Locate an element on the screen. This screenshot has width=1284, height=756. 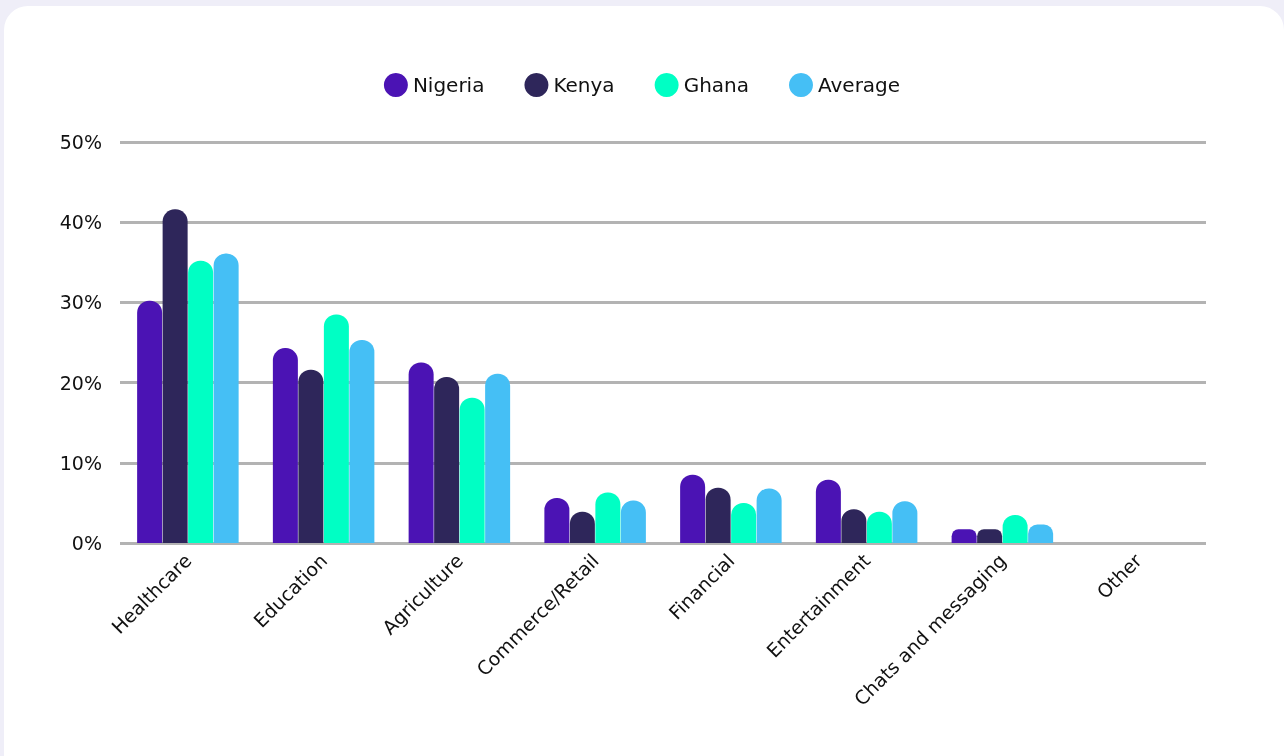
legend-label: Ghana is located at coordinates (716, 85).